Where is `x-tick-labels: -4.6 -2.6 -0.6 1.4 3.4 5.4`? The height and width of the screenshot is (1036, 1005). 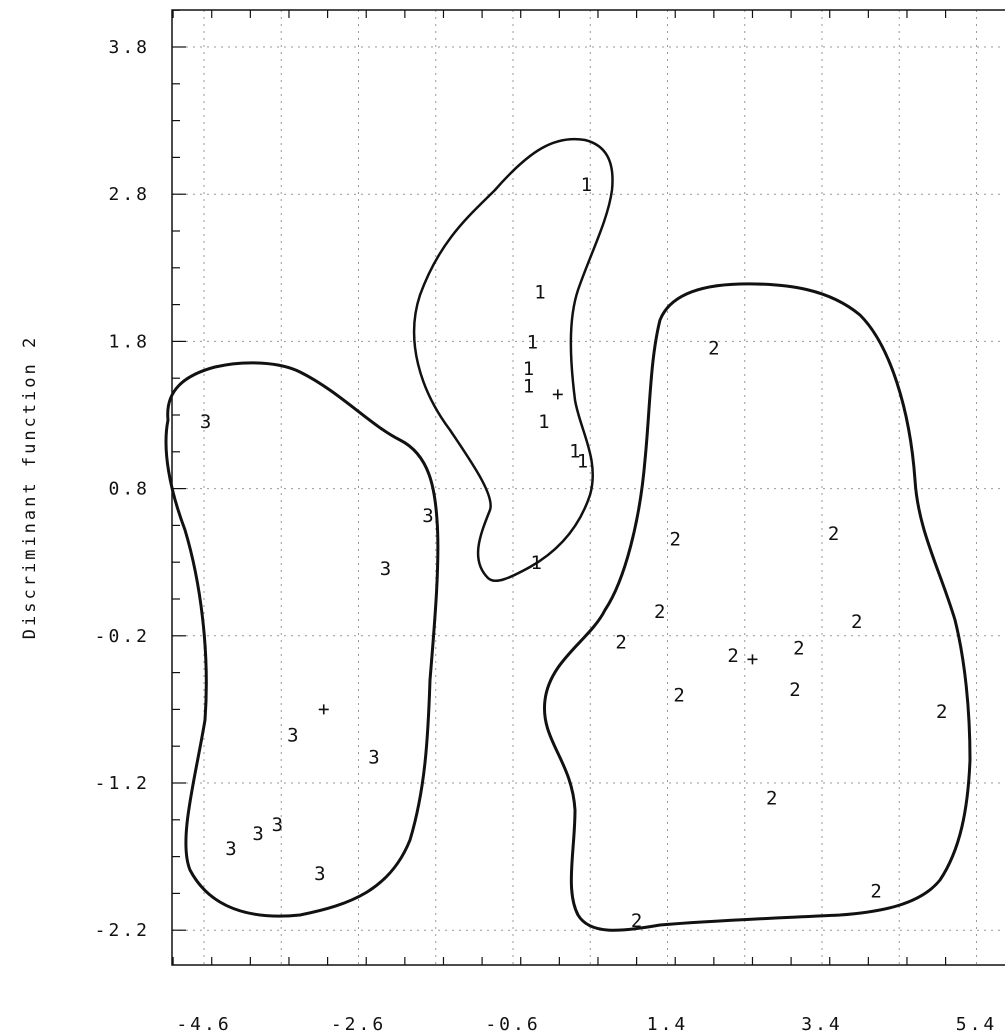 x-tick-labels: -4.6 -2.6 -0.6 1.4 3.4 5.4 is located at coordinates (587, 1024).